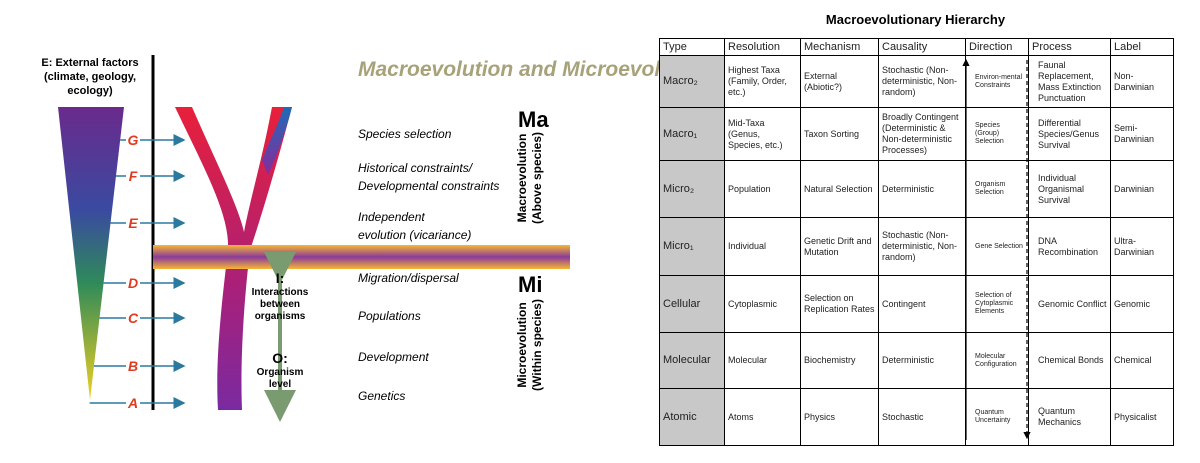 This screenshot has width=1200, height=463. Describe the element at coordinates (361, 257) in the screenshot. I see `species-band` at that location.